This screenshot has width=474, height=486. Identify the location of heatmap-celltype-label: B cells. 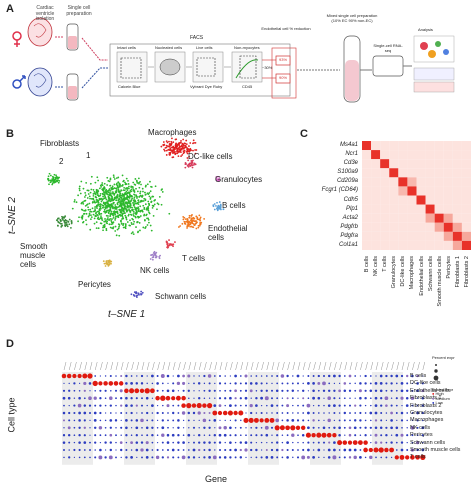
(367, 264).